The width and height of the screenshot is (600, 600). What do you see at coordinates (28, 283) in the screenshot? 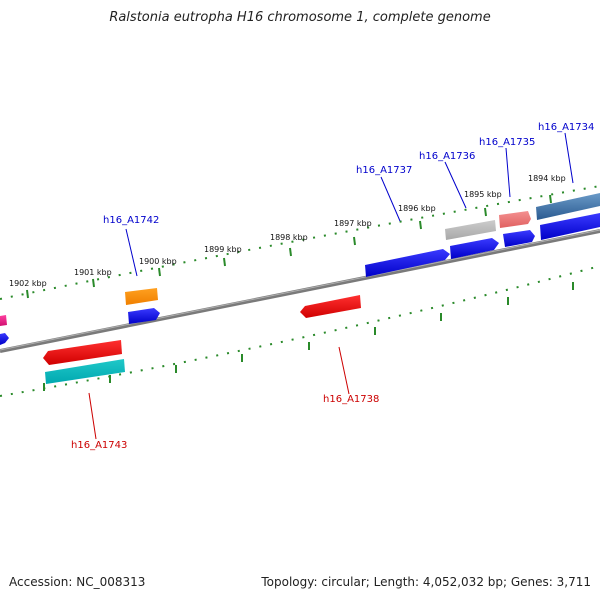
I see `scale-label: 1902 kbp` at bounding box center [28, 283].